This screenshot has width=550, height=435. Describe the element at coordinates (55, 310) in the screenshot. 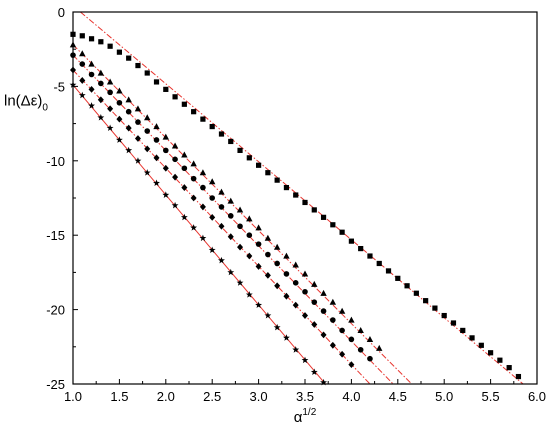

I see `y-tick-label: -20` at that location.